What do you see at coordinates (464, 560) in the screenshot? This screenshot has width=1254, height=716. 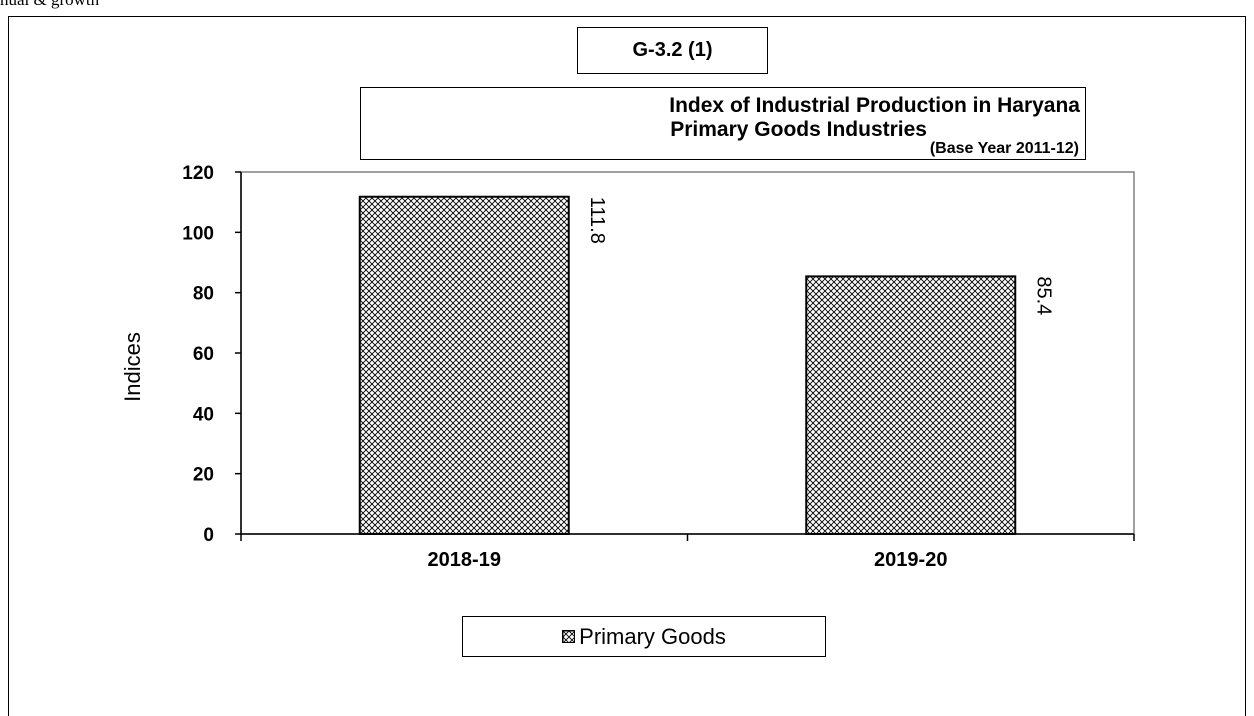 I see `x-tick-label: 2018-19` at bounding box center [464, 560].